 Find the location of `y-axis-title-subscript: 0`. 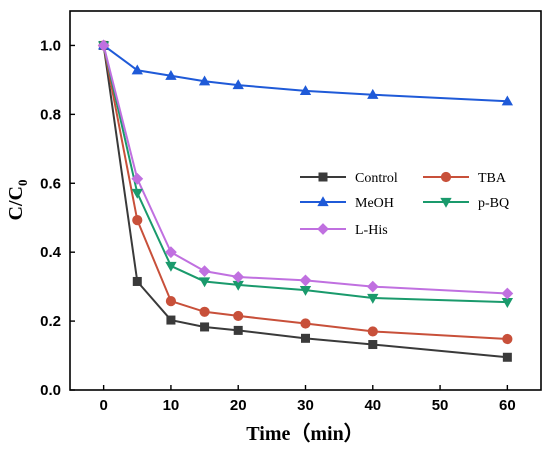

y-axis-title-subscript: 0 is located at coordinates (22, 183).